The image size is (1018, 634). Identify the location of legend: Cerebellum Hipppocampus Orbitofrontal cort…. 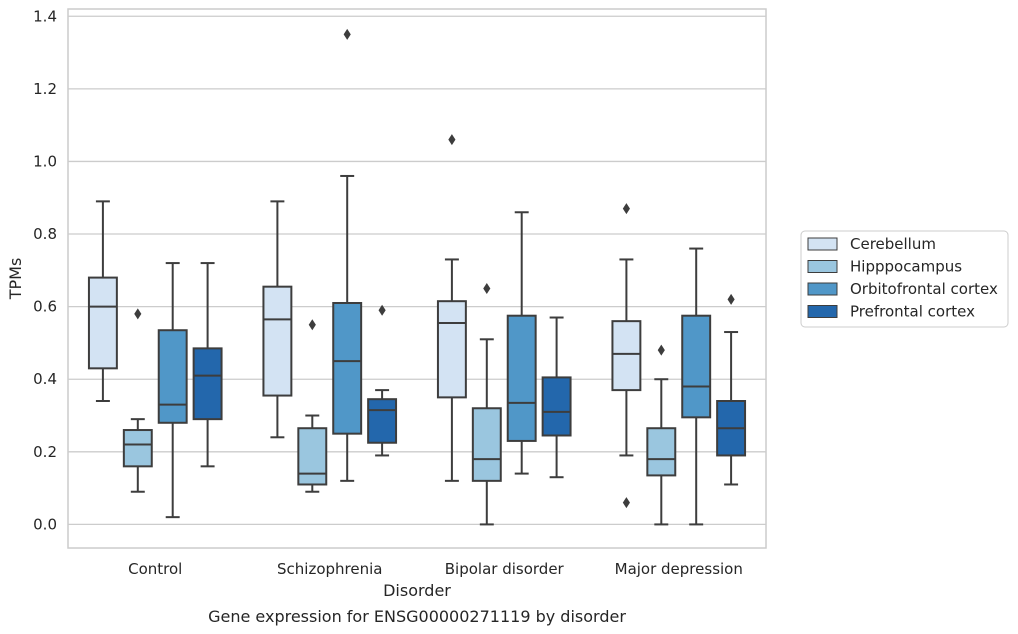
(904, 279).